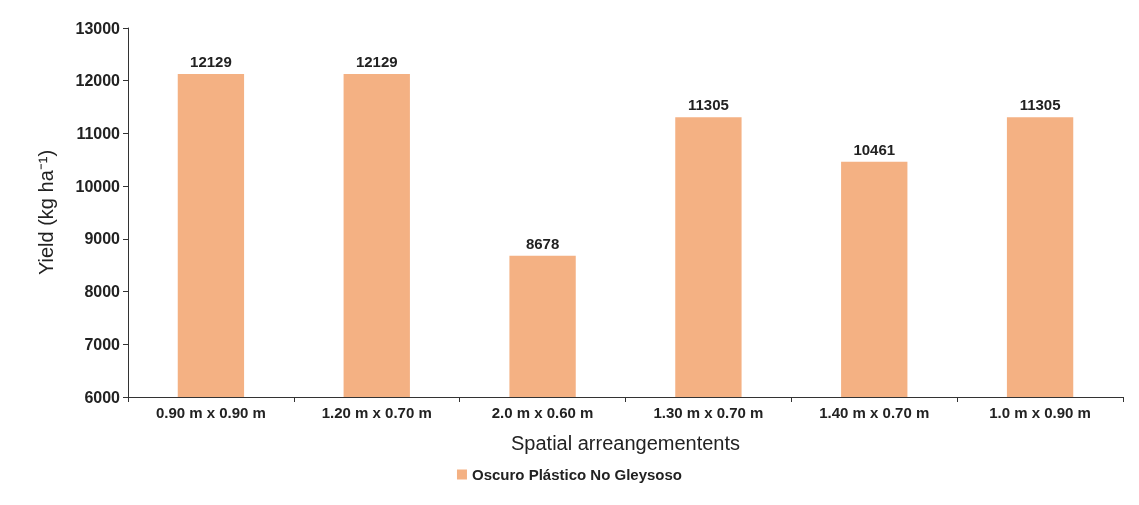 This screenshot has width=1139, height=505. I want to click on y-axis-title: Yield (kg ha⁻¹), so click(46, 212).